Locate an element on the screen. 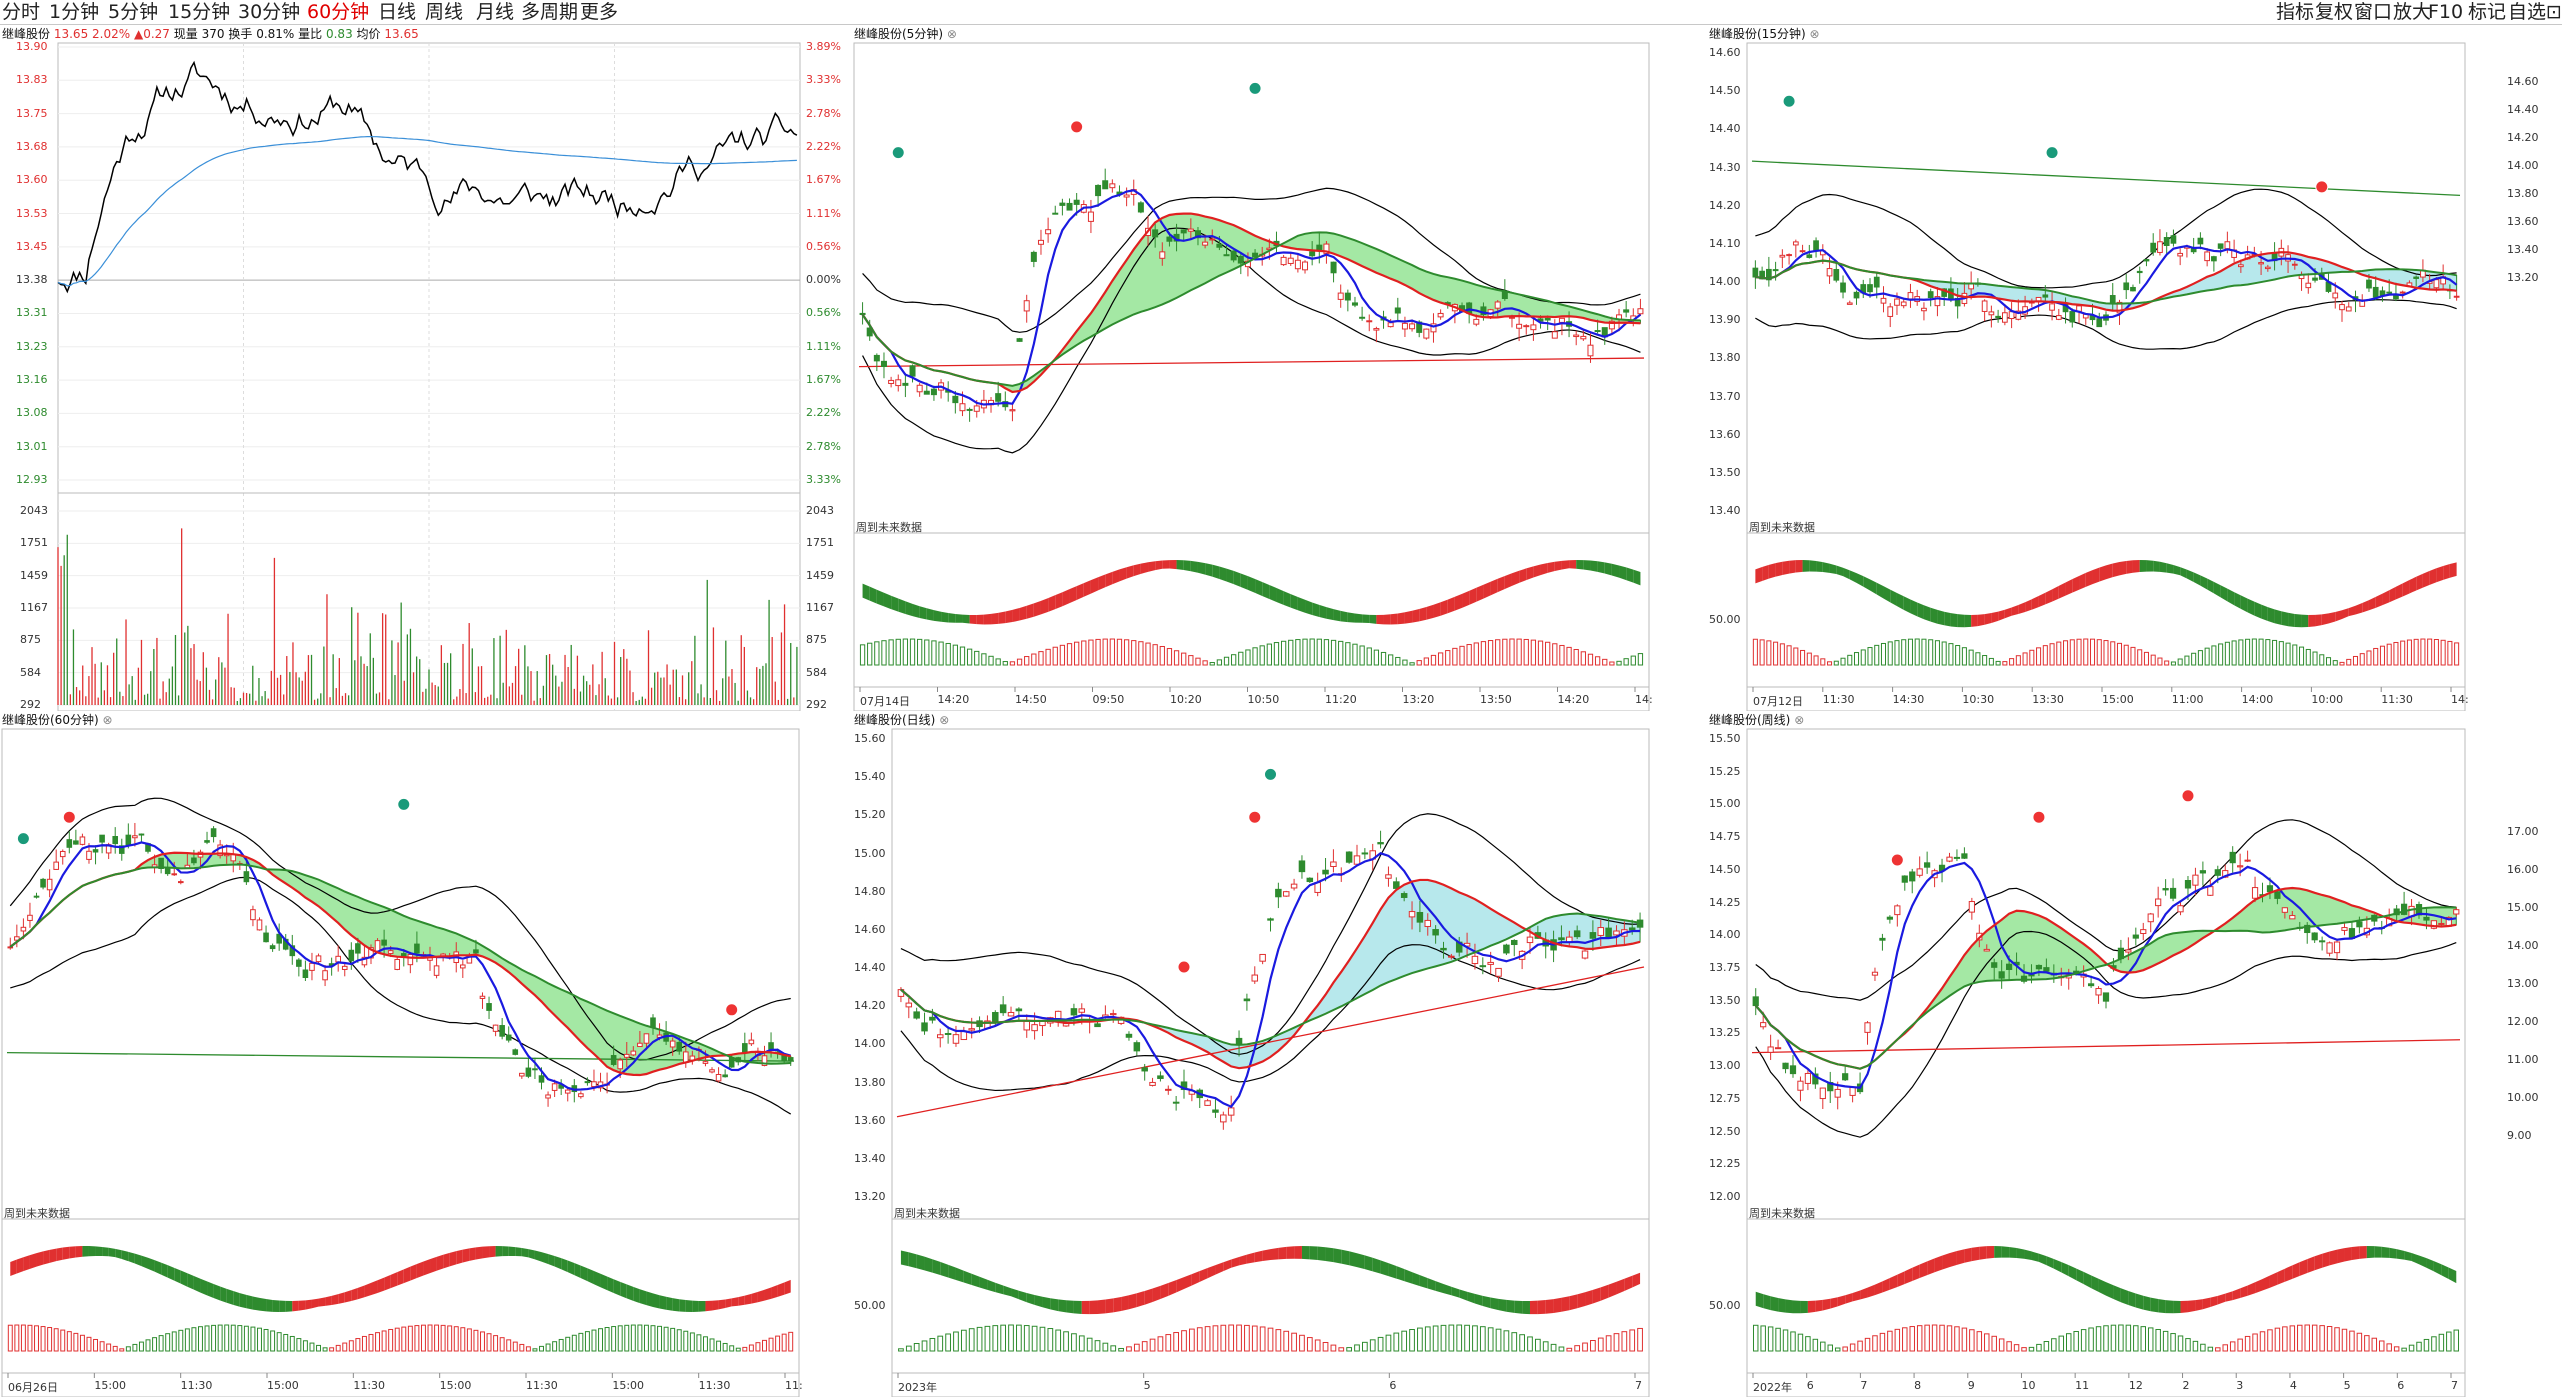 The width and height of the screenshot is (2562, 1397). toolbar-button: 自选 is located at coordinates (2527, 12).